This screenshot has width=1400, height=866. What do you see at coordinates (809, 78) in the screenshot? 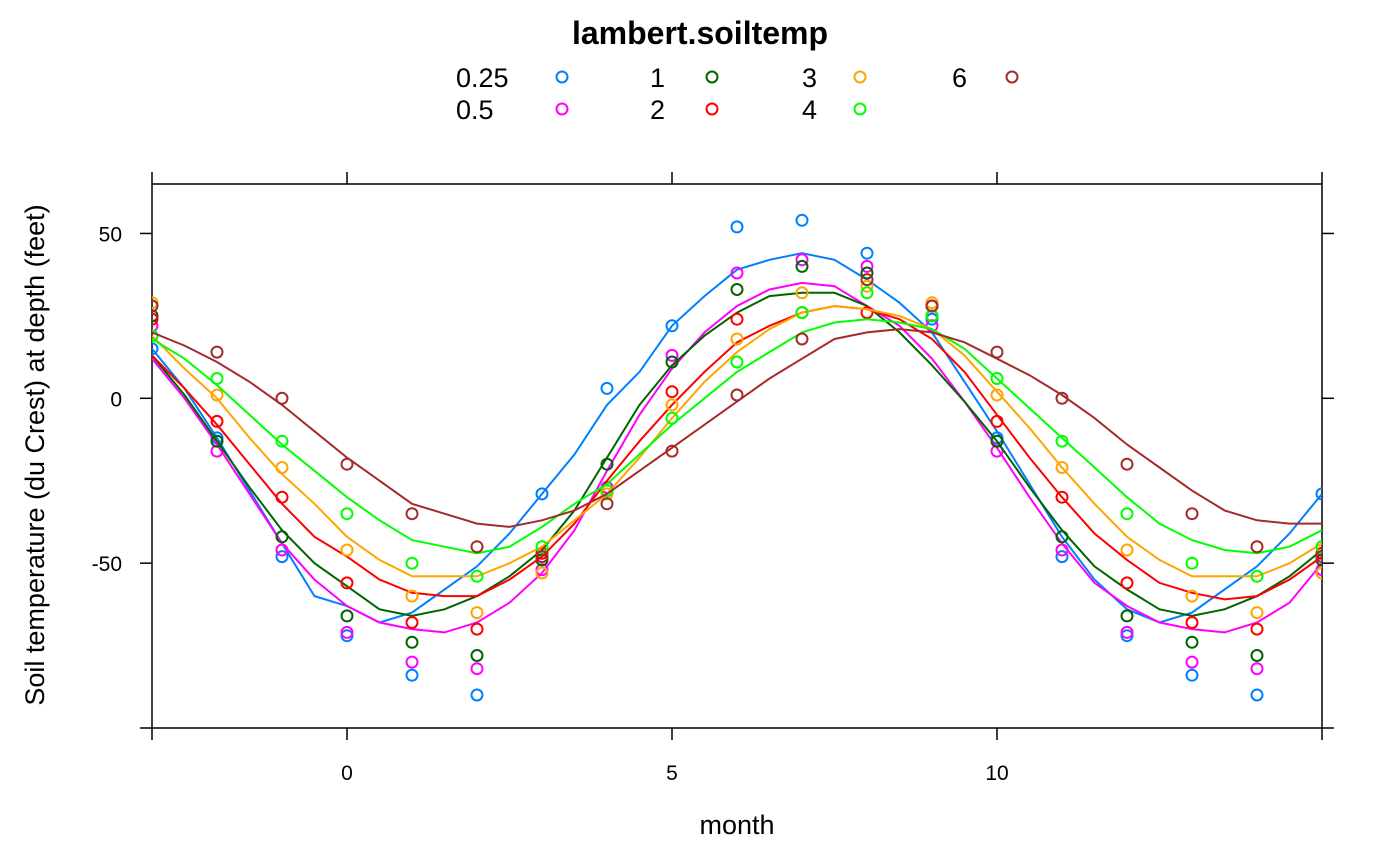
I see `legend-label: 3` at bounding box center [809, 78].